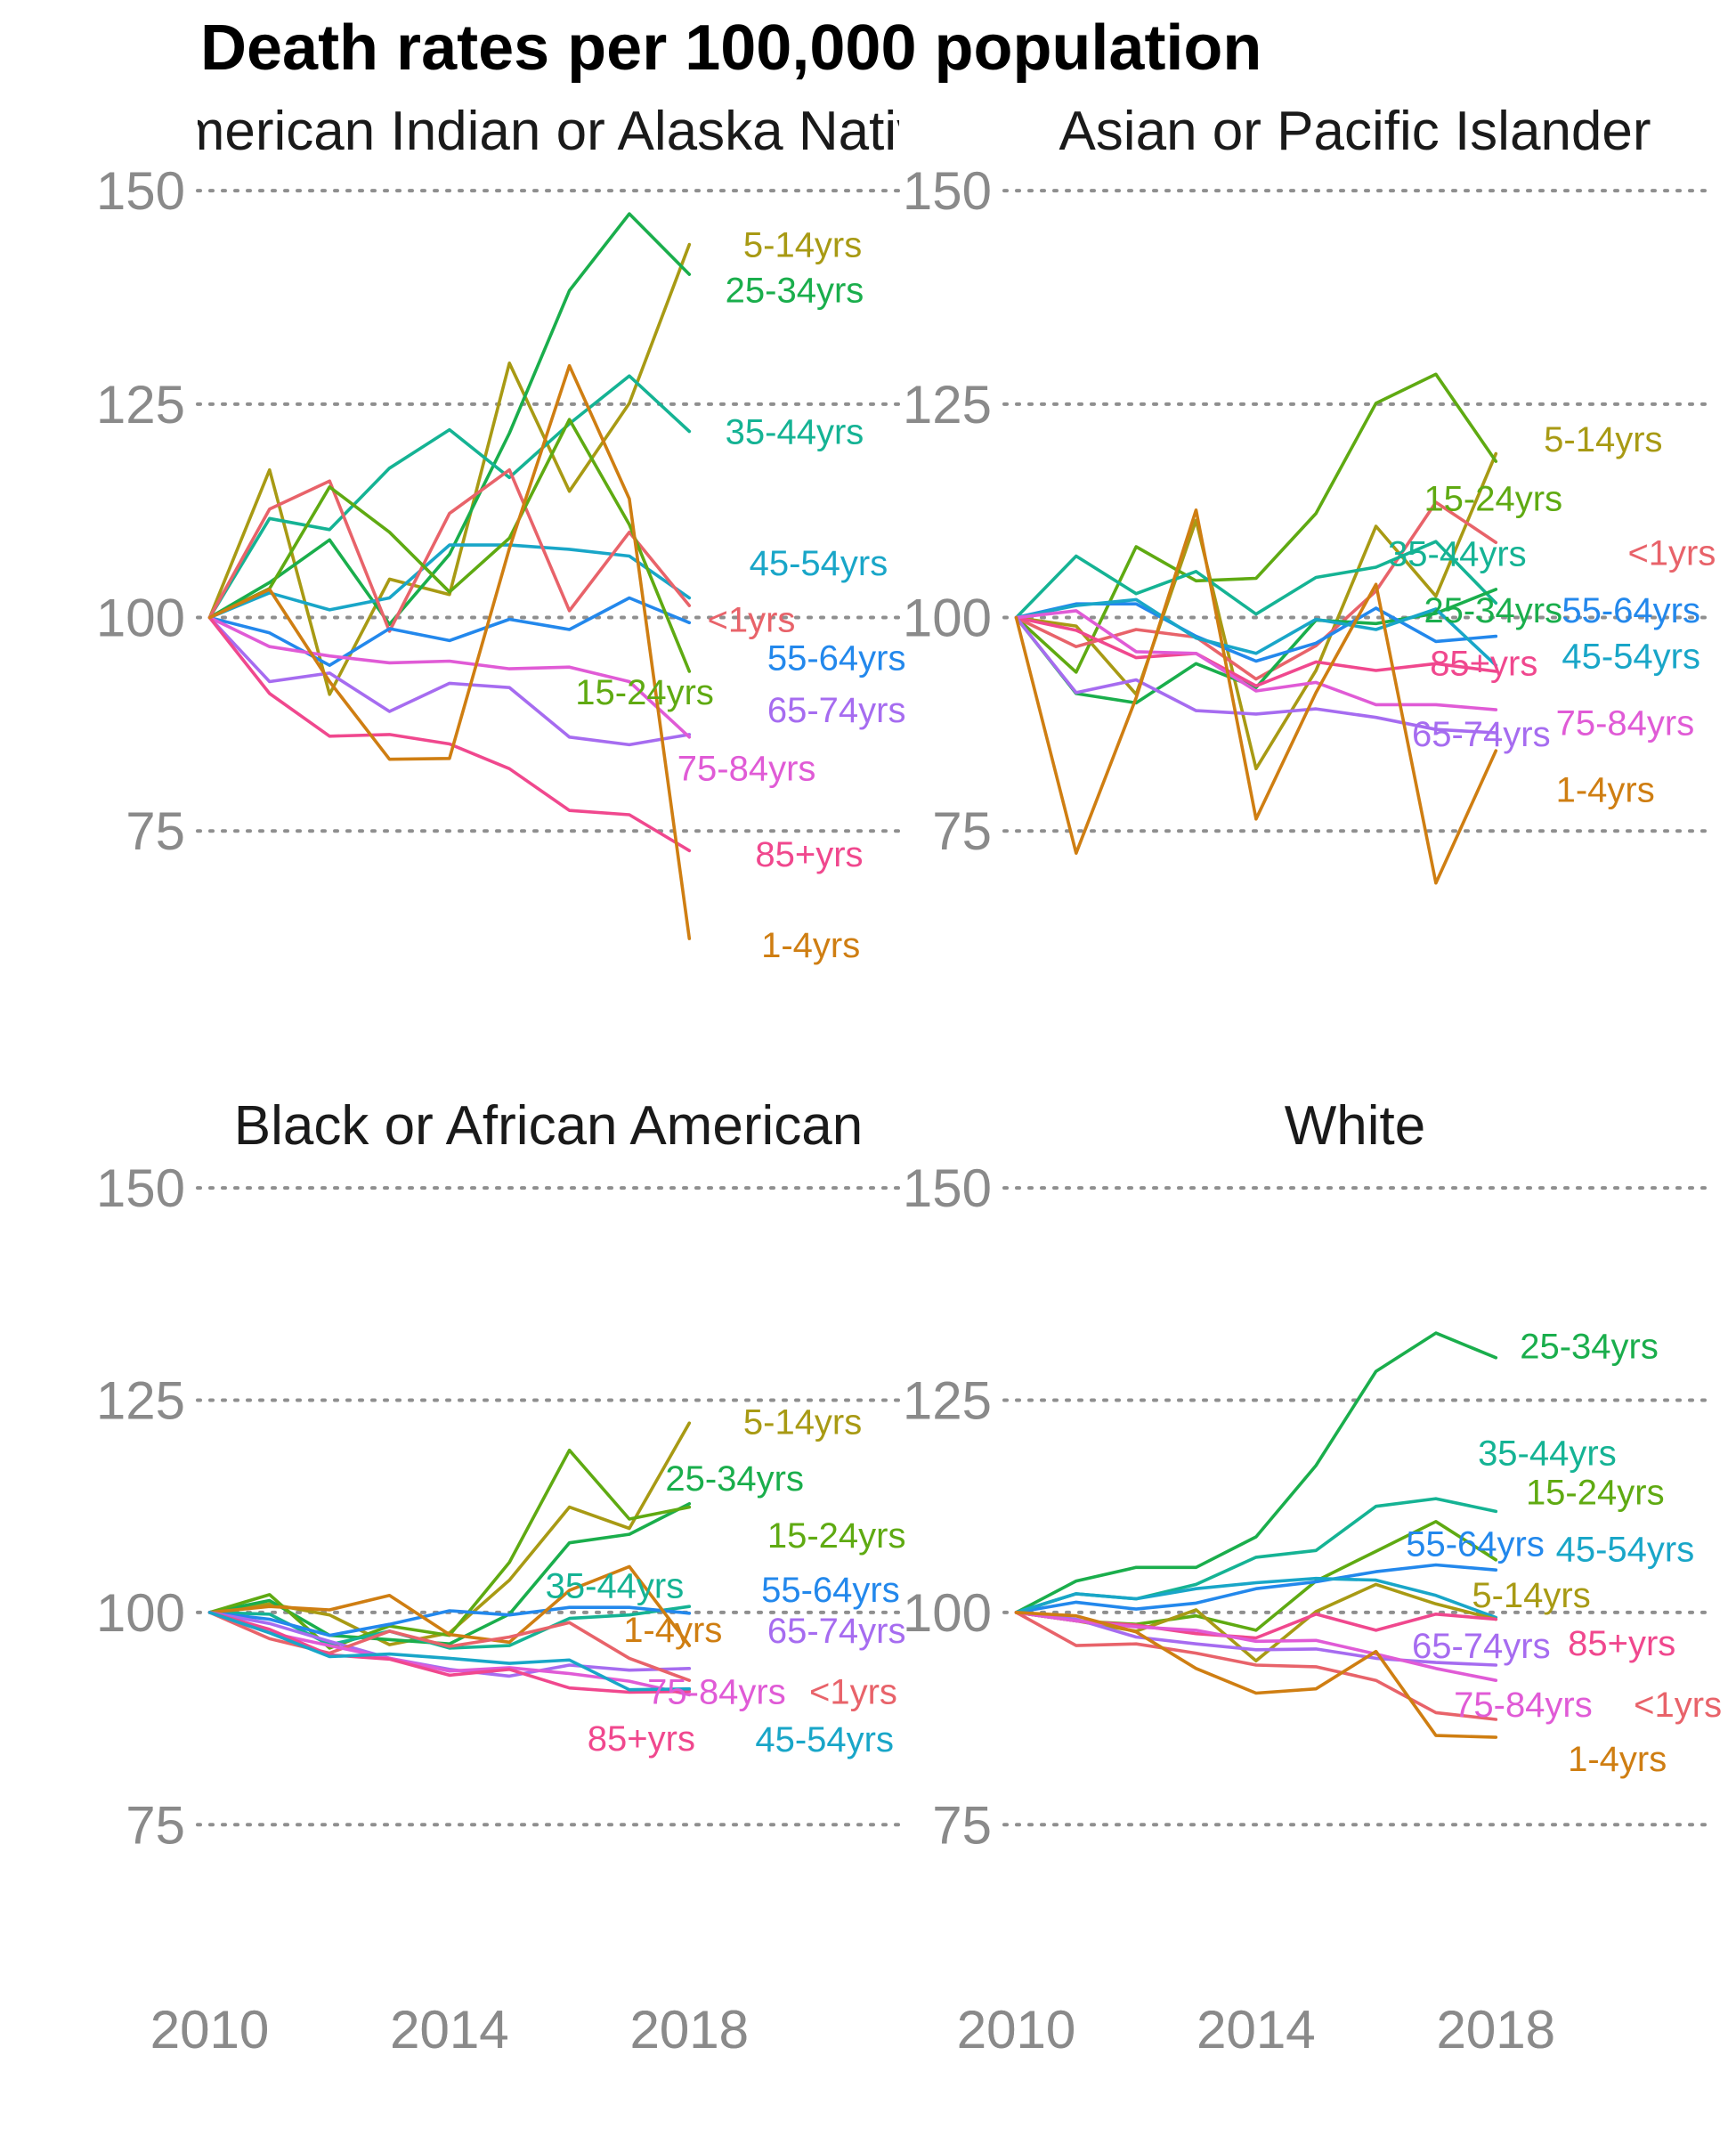 The width and height of the screenshot is (1736, 2137). I want to click on facet-title: American Indian or Alaska Native, so click(548, 131).